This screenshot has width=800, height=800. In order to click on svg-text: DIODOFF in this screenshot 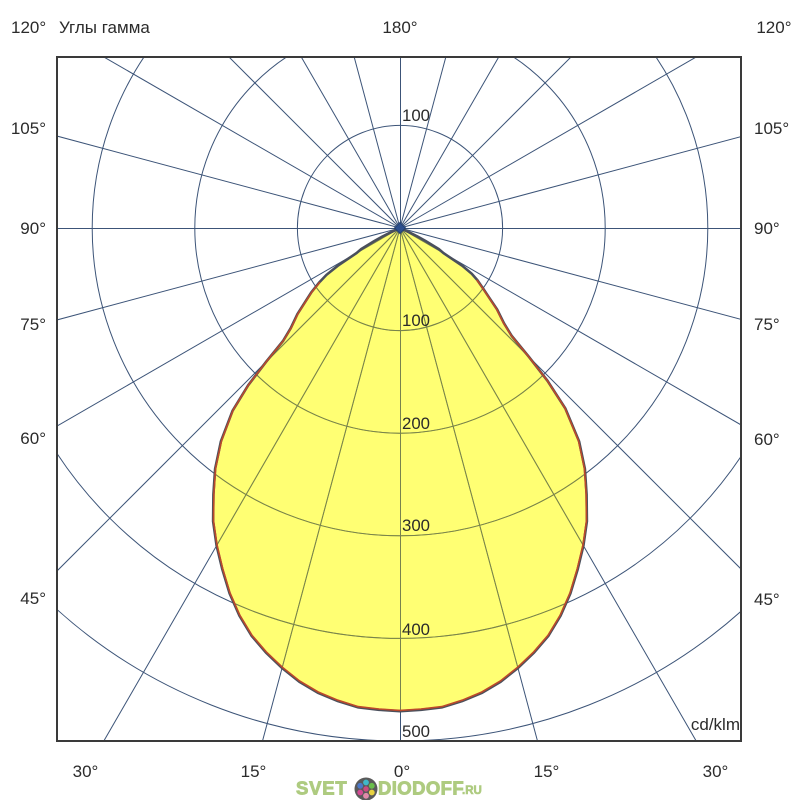, I will do `click(421, 788)`.